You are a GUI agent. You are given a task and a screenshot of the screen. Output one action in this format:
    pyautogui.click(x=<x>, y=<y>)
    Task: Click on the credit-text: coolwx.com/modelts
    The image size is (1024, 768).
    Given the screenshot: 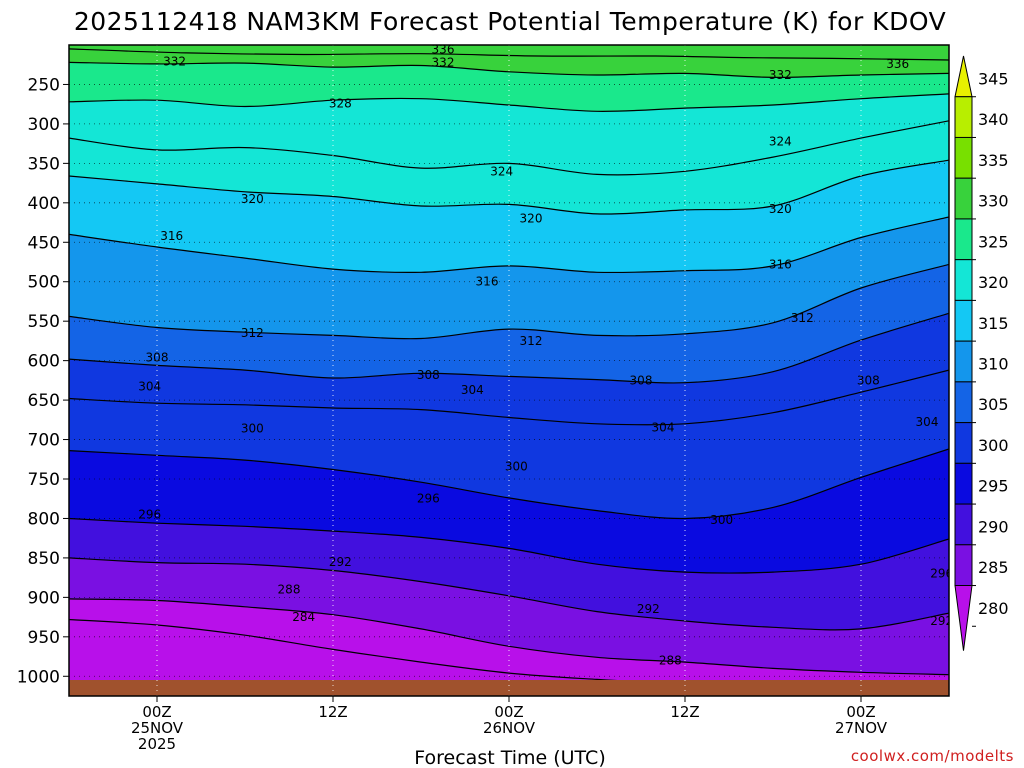 What is the action you would take?
    pyautogui.click(x=932, y=756)
    